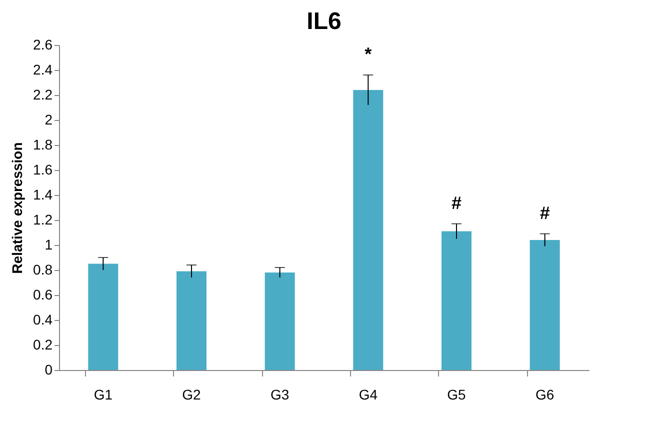  What do you see at coordinates (43, 194) in the screenshot?
I see `y-tick-label: 1.4` at bounding box center [43, 194].